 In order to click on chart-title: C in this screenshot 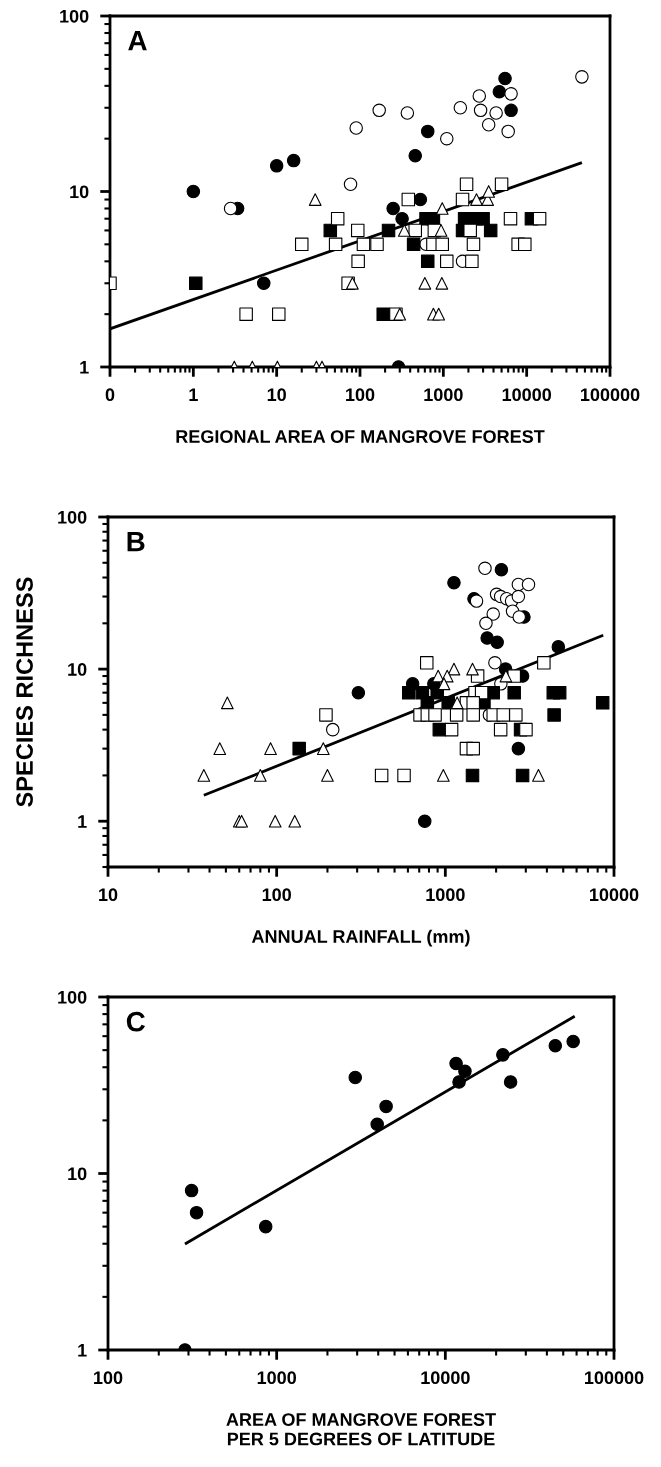, I will do `click(136, 1021)`.